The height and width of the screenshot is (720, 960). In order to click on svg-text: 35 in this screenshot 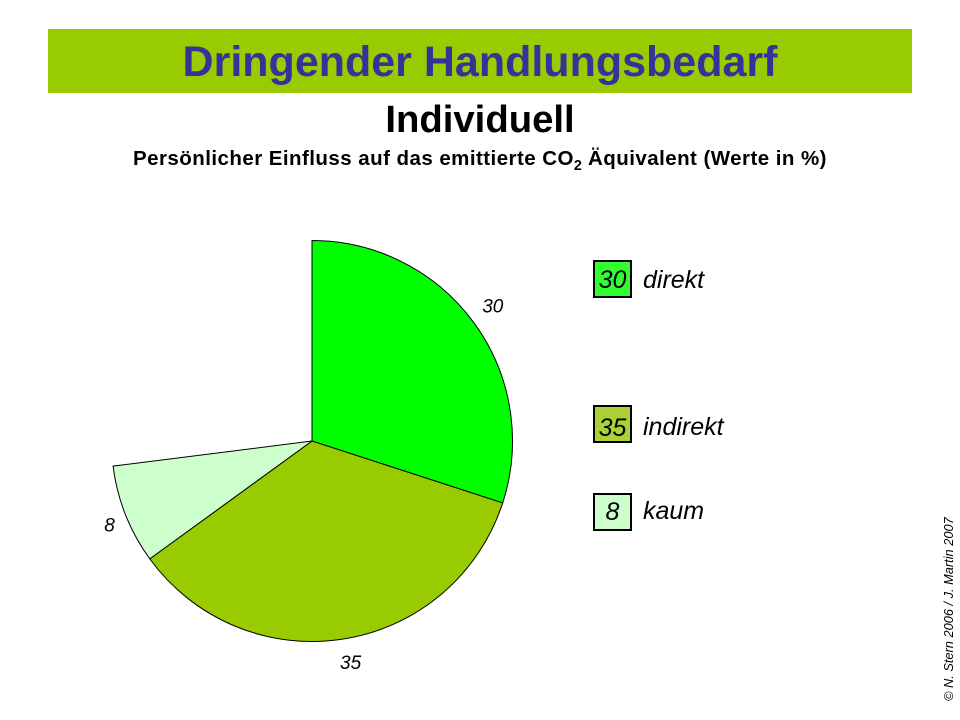, I will do `click(351, 663)`.